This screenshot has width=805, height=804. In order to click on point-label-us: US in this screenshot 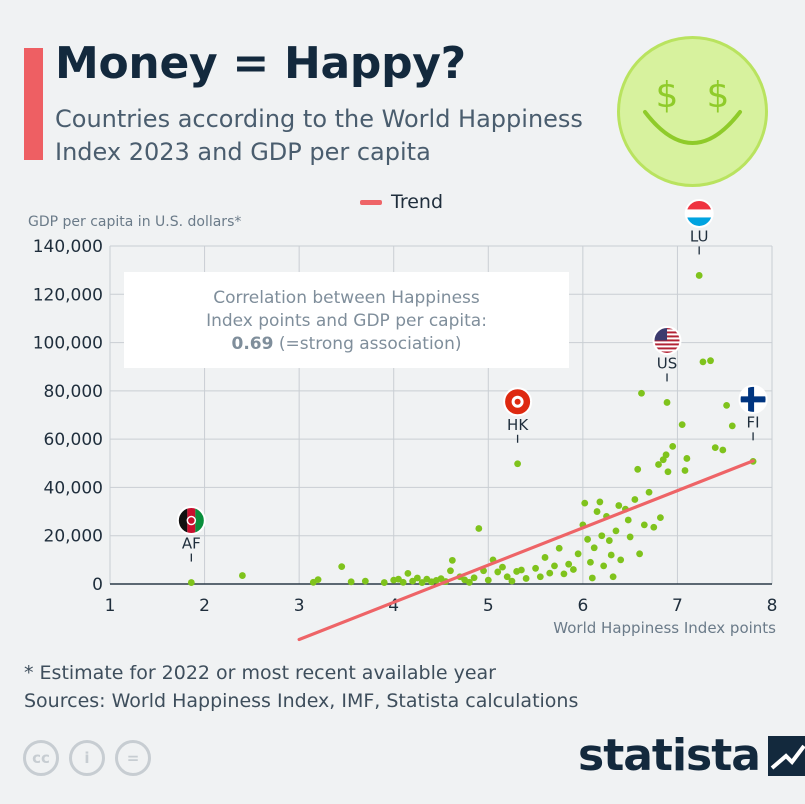, I will do `click(667, 363)`.